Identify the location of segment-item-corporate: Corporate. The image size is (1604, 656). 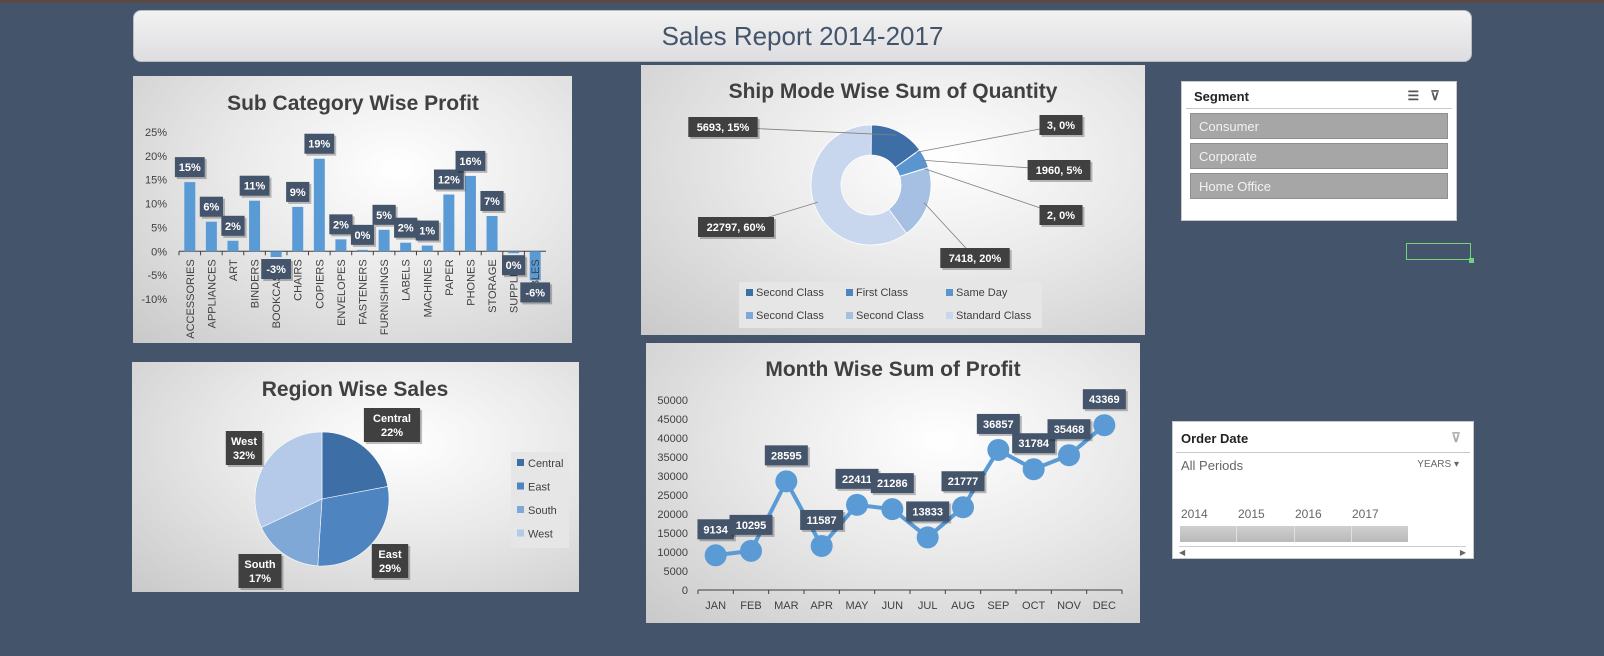
(1319, 156).